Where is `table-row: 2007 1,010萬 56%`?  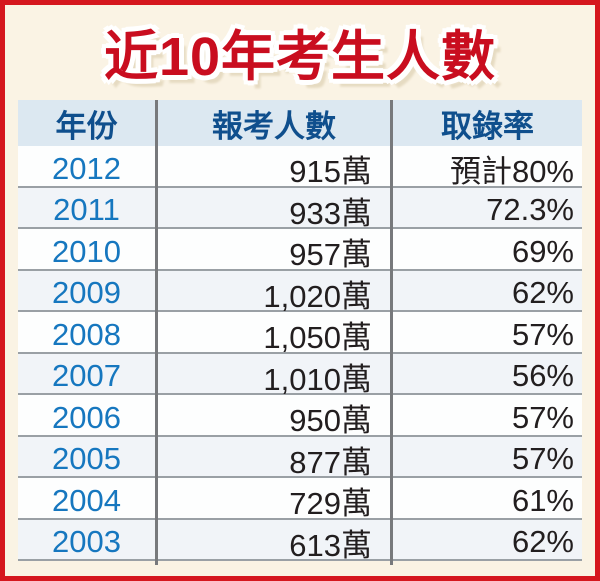 table-row: 2007 1,010萬 56% is located at coordinates (300, 375).